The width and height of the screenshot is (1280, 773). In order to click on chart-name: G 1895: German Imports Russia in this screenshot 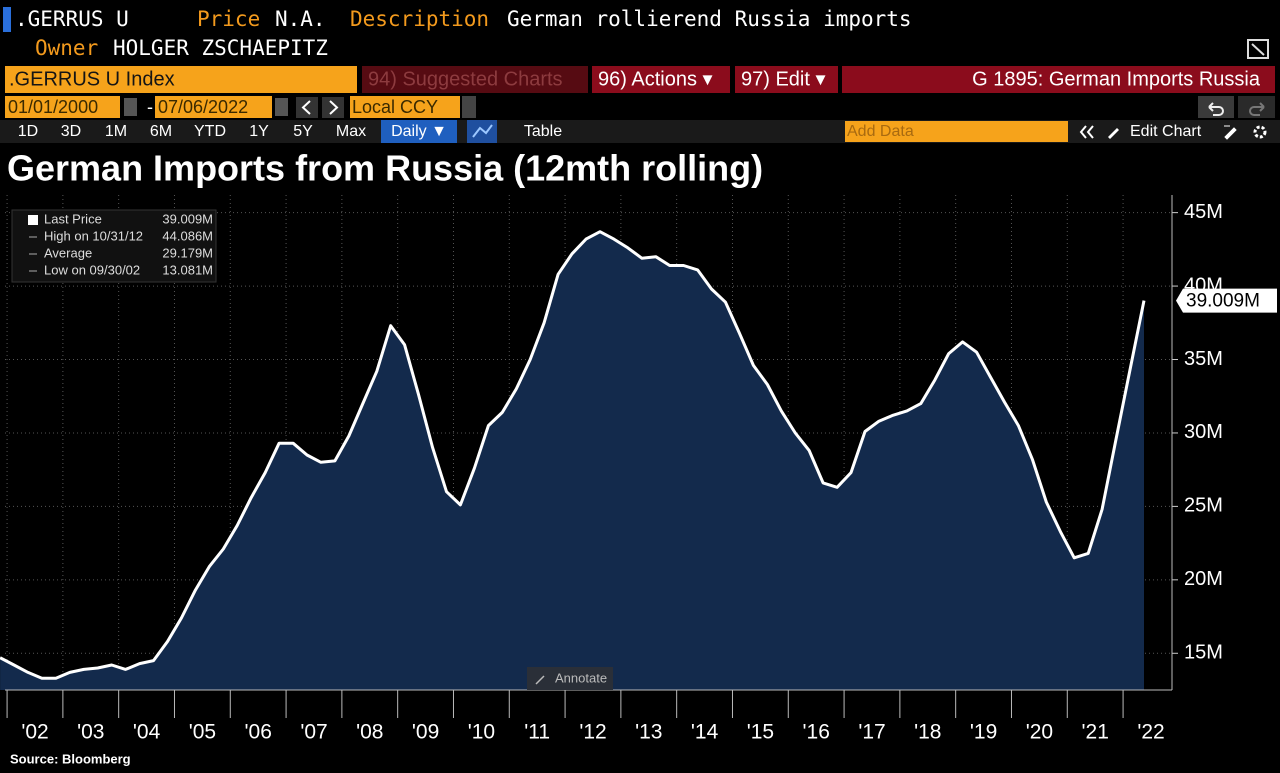, I will do `click(1116, 79)`.